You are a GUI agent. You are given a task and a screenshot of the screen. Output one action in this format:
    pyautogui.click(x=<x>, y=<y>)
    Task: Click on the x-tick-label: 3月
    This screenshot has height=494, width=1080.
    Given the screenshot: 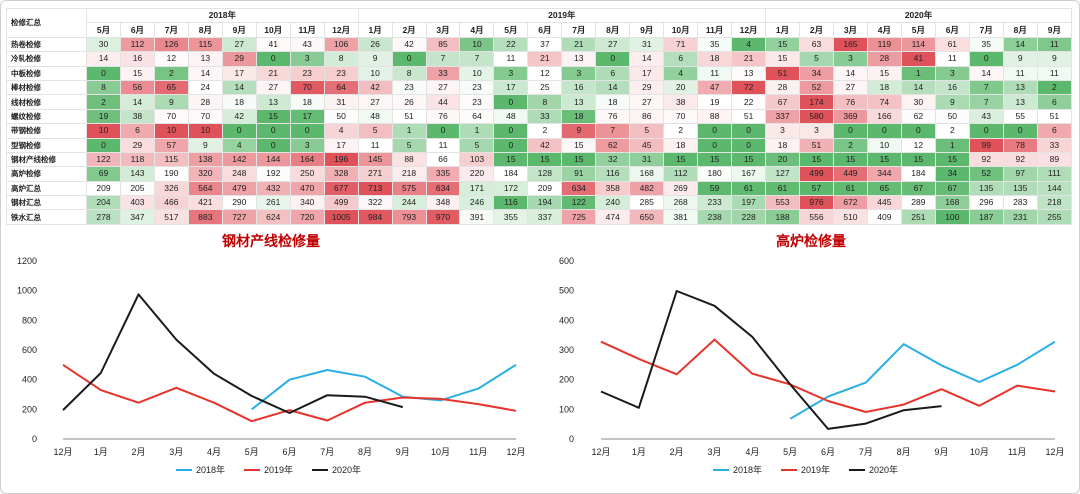 What is the action you would take?
    pyautogui.click(x=176, y=452)
    